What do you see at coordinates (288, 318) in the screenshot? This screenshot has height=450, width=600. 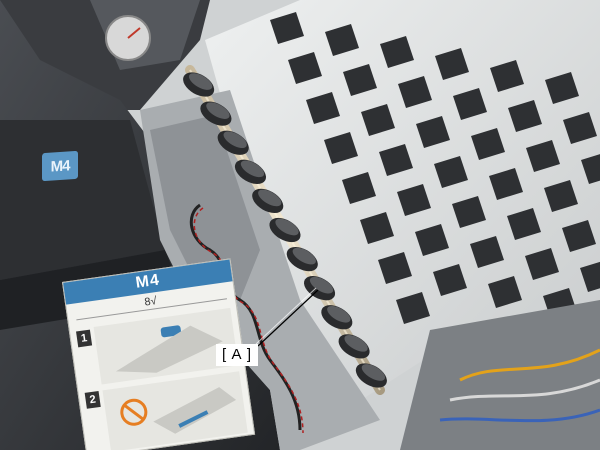 I see `callout-leader` at bounding box center [288, 318].